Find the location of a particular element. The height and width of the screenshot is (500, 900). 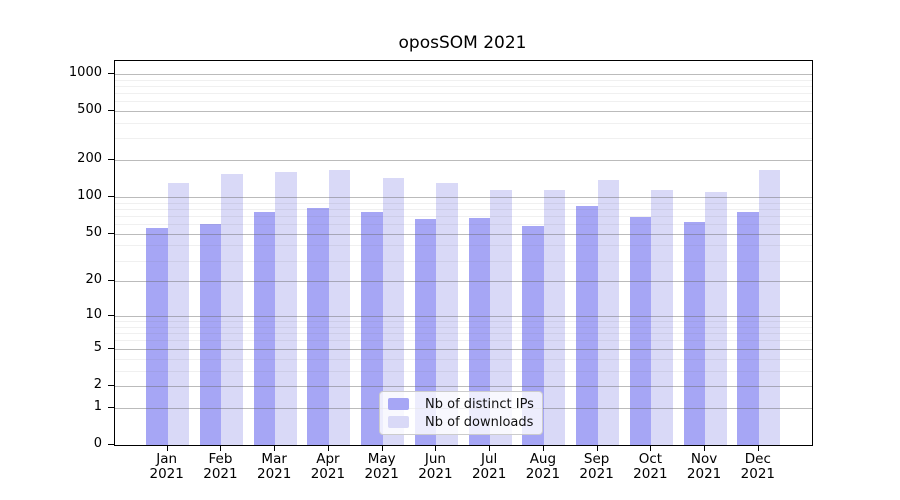

x-tick-label: Nov 2021 is located at coordinates (704, 466).